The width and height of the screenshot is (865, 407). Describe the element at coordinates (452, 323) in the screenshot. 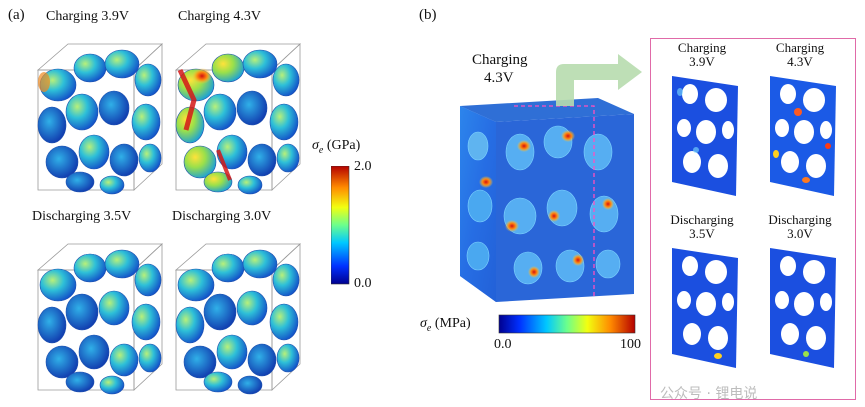

I see `colorbar-b-unit: (MPa)` at that location.